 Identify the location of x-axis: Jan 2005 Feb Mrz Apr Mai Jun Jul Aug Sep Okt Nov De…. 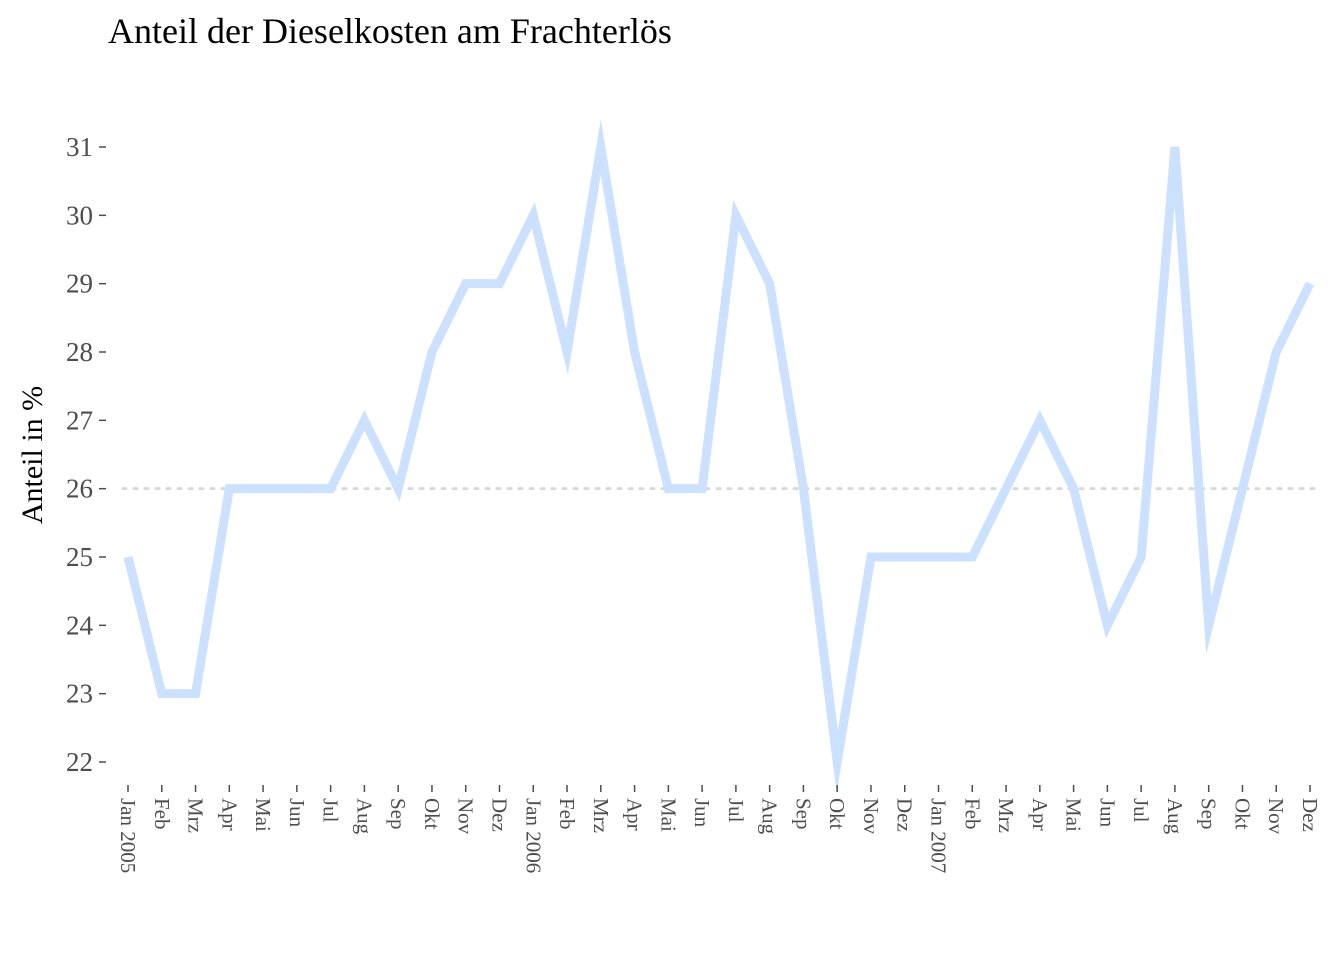
(719, 829).